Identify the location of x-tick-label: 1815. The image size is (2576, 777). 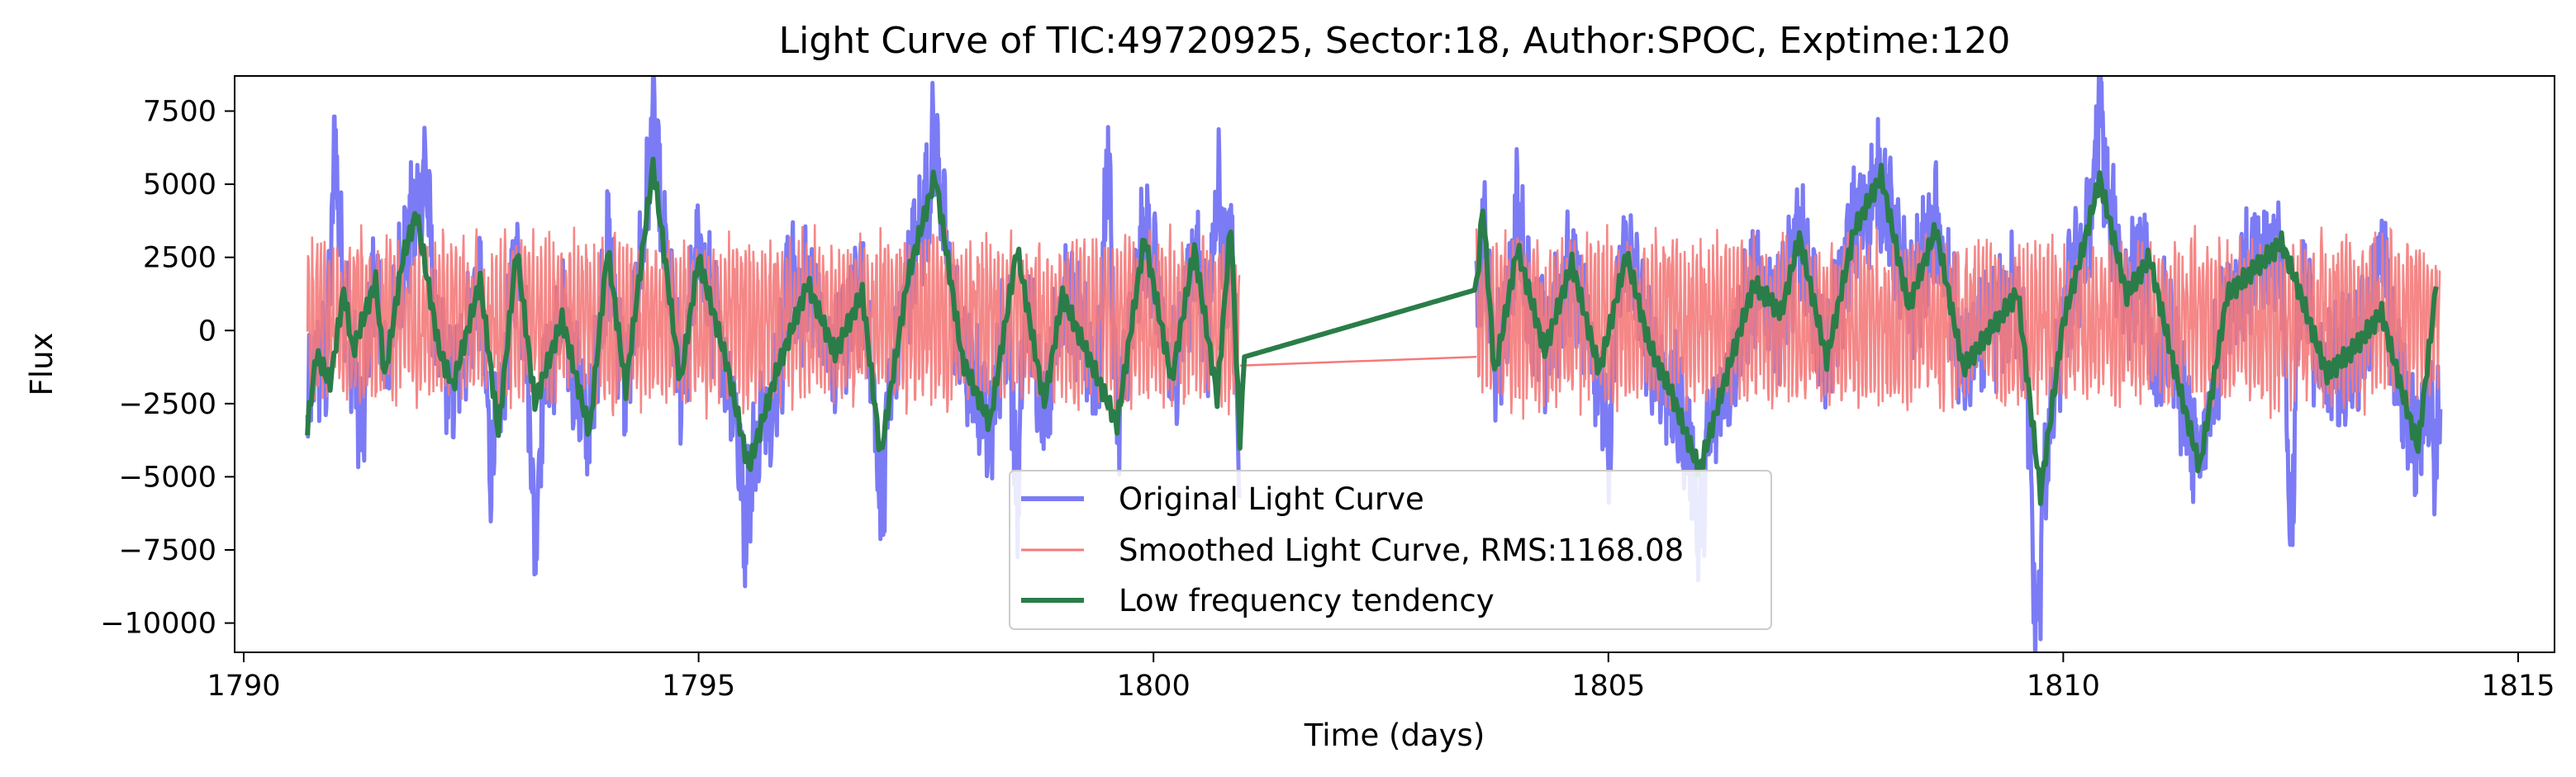
(2518, 687).